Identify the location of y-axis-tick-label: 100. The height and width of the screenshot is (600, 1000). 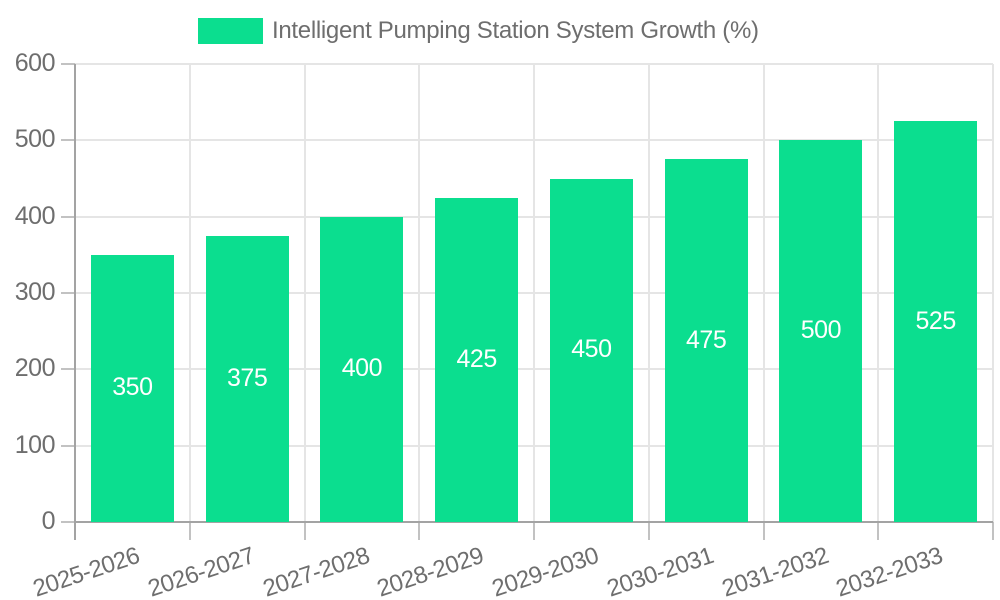
(35, 444).